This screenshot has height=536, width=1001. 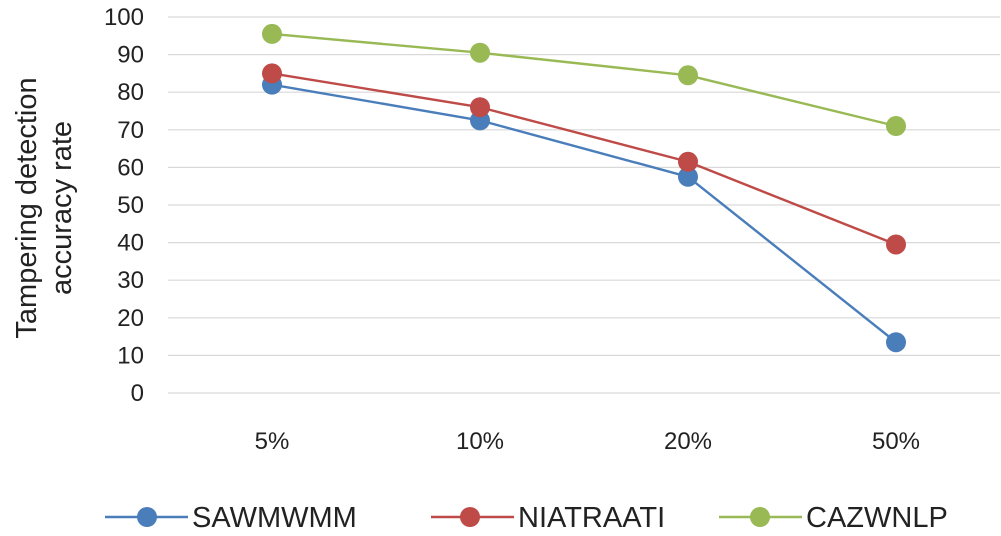 I want to click on y-tick-label: 10, so click(x=130, y=355).